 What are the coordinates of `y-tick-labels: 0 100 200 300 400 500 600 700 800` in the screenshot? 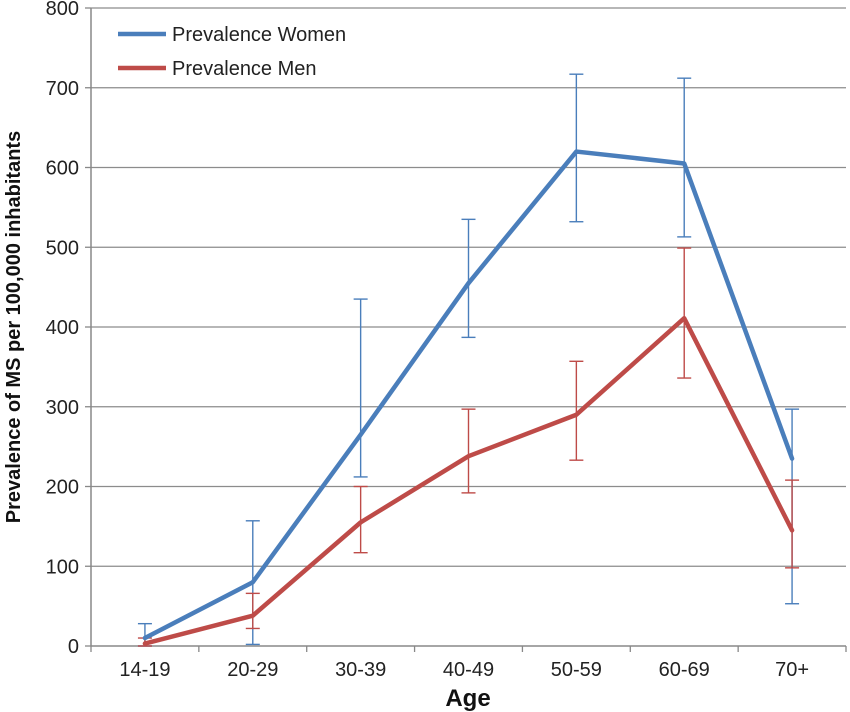 It's located at (68, 329).